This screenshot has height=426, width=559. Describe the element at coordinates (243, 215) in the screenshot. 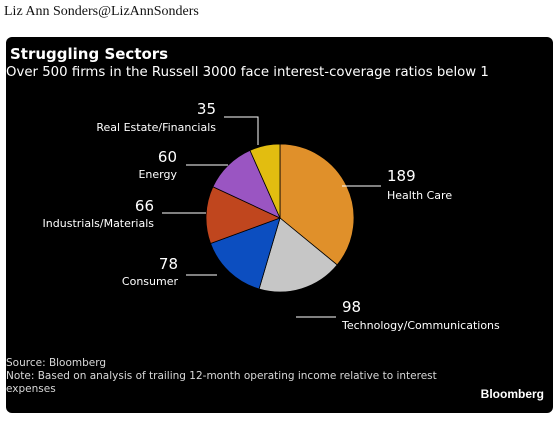

I see `pie-slice-industrials-materials` at that location.